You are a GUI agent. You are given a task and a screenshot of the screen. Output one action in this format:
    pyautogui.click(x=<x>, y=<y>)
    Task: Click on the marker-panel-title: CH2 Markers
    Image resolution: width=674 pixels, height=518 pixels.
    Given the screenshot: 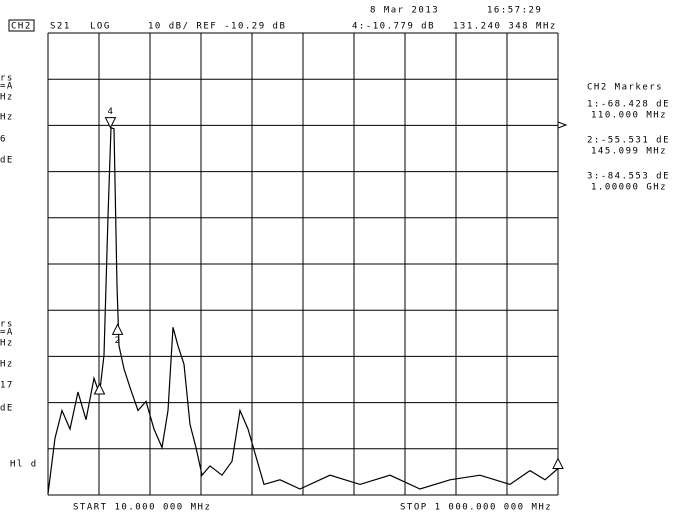 What is the action you would take?
    pyautogui.click(x=625, y=88)
    